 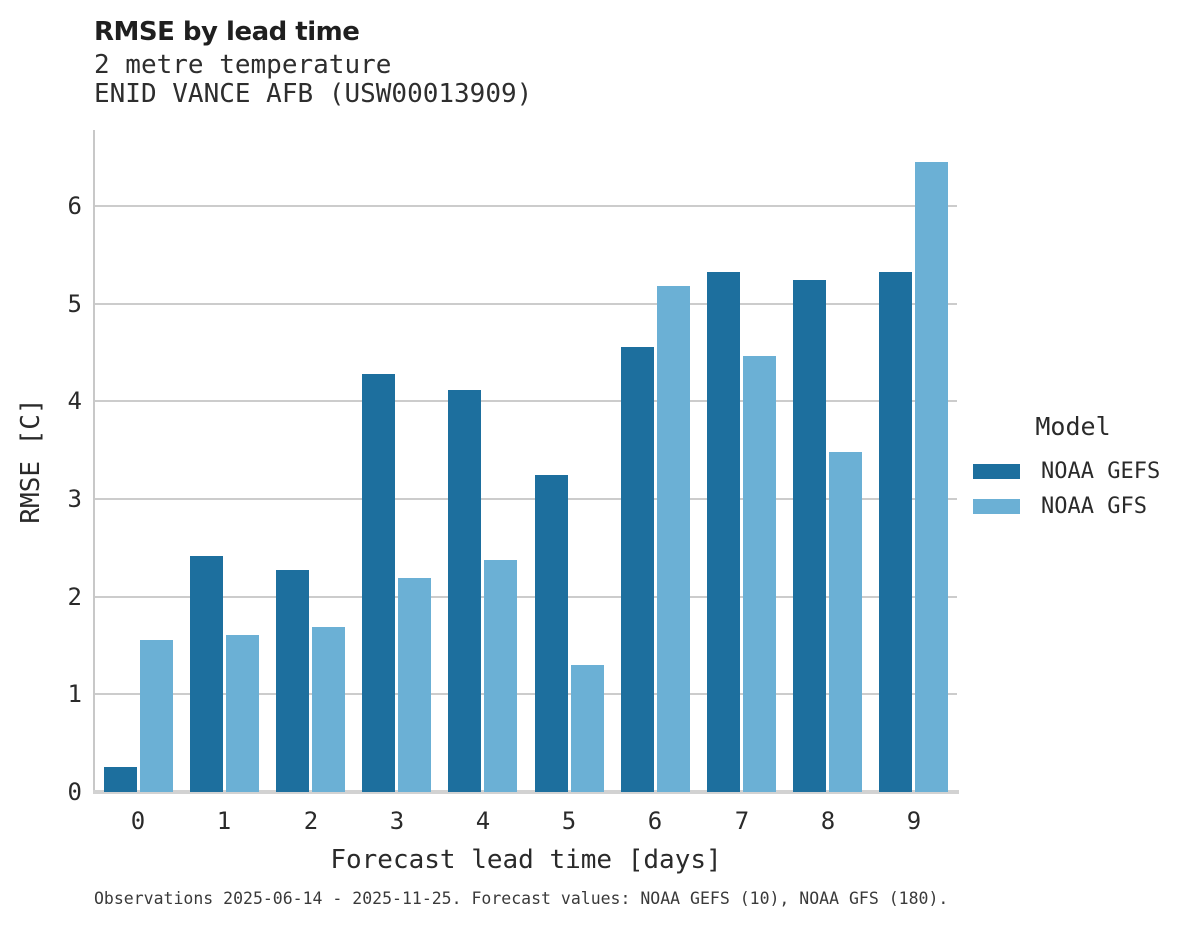 What do you see at coordinates (526, 694) in the screenshot?
I see `gridline-y1` at bounding box center [526, 694].